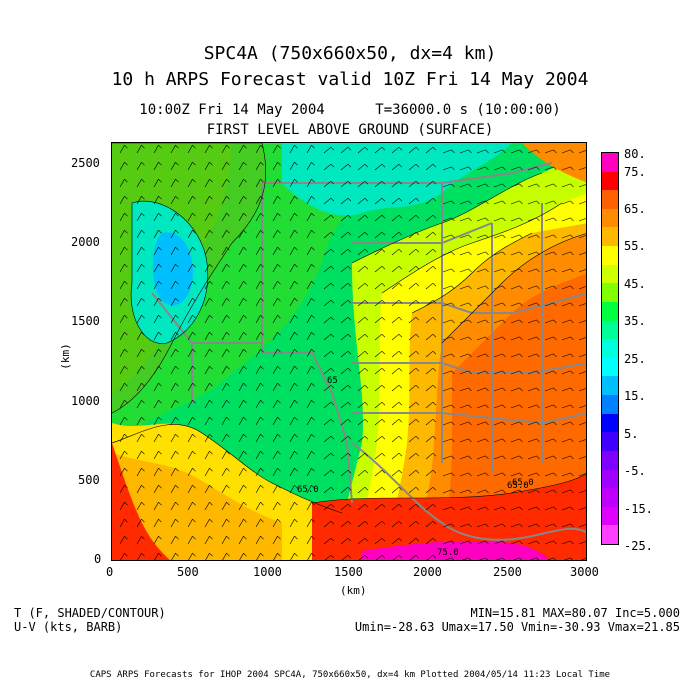  I want to click on y-axis-label: (km), so click(65, 356).